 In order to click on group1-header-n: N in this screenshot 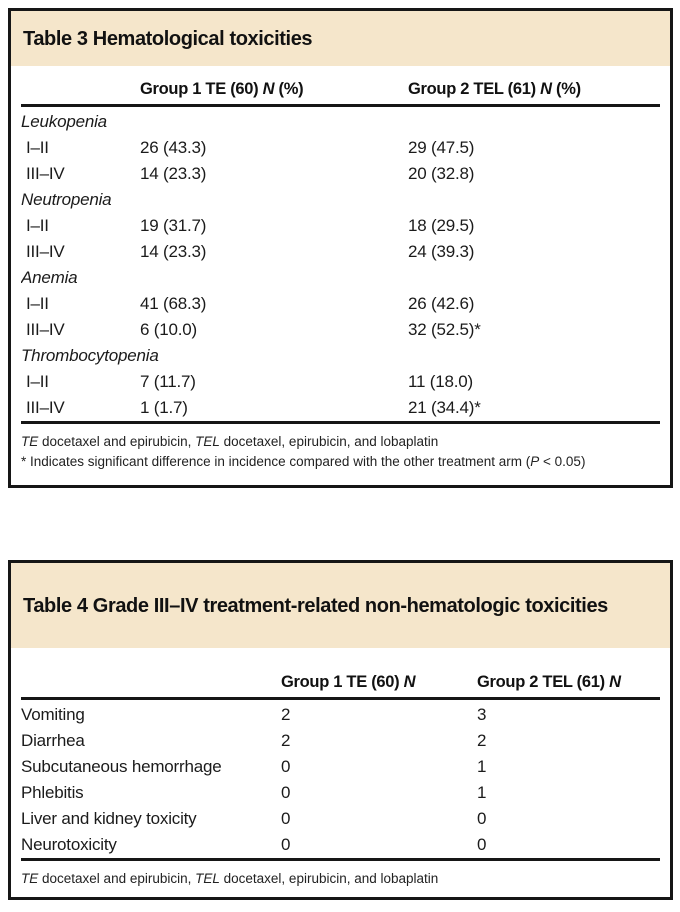, I will do `click(268, 89)`.